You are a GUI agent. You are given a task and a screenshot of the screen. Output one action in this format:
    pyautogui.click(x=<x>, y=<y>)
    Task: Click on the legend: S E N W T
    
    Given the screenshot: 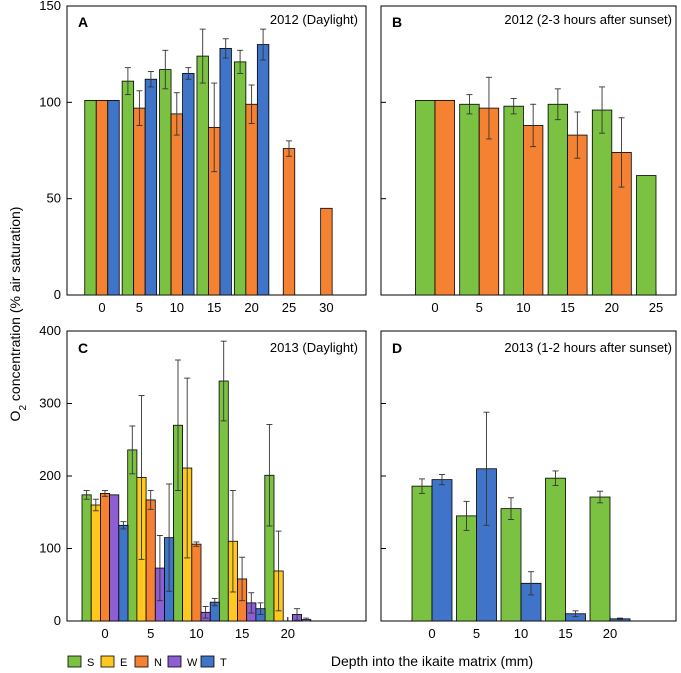 What is the action you would take?
    pyautogui.click(x=147, y=662)
    